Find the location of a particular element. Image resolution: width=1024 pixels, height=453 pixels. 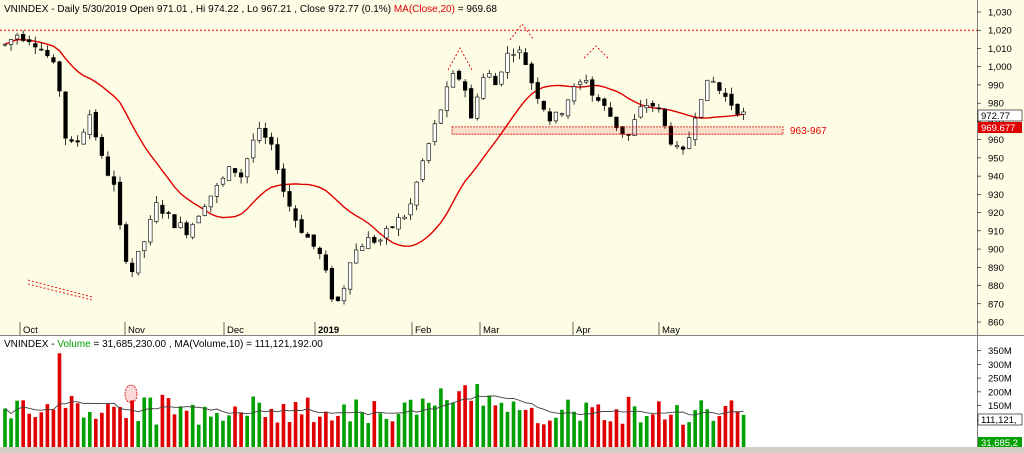

price-tick-label: 1,020 is located at coordinates (1000, 31).